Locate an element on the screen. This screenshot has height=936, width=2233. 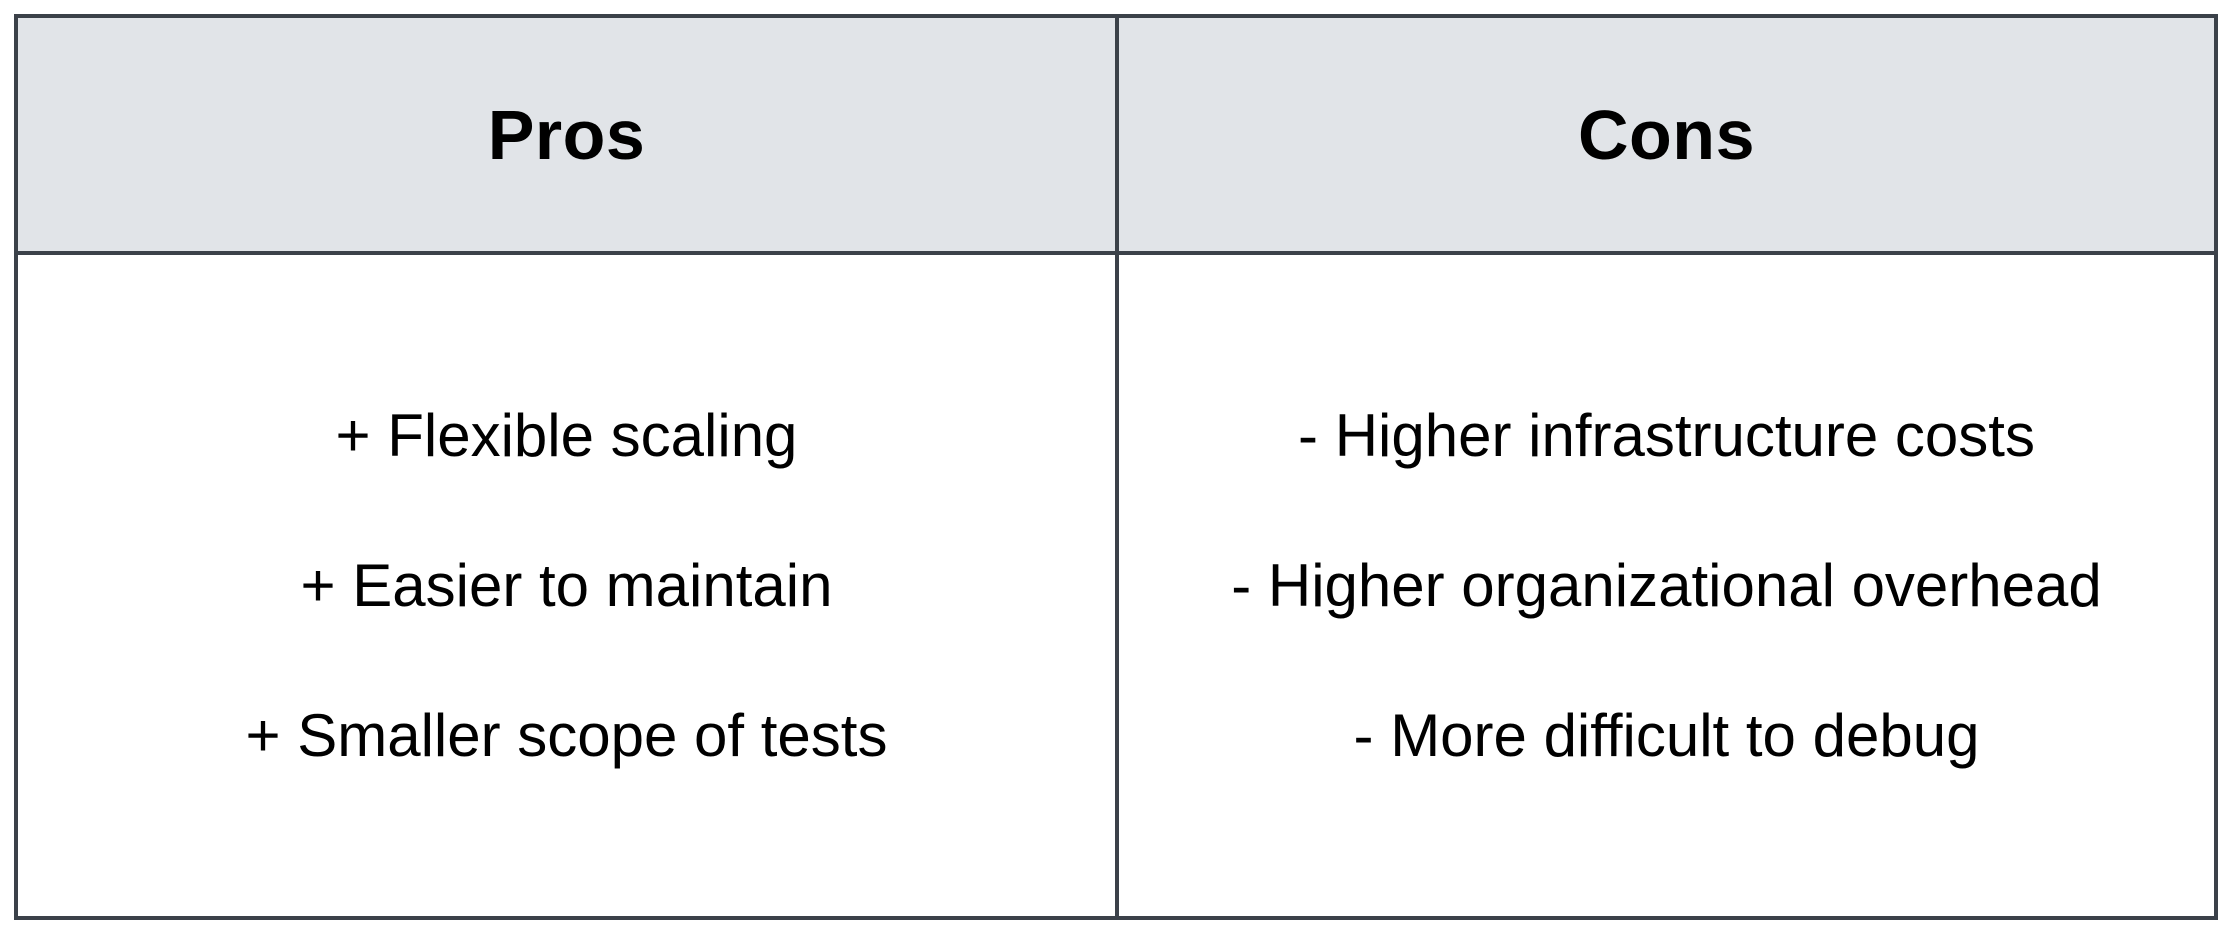
pros-header: Pros is located at coordinates (566, 134).